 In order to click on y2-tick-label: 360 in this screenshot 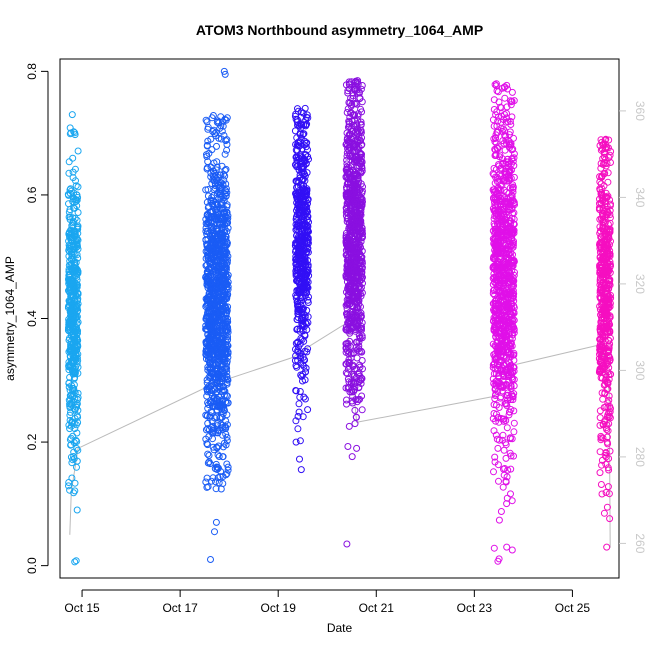, I will do `click(640, 111)`.